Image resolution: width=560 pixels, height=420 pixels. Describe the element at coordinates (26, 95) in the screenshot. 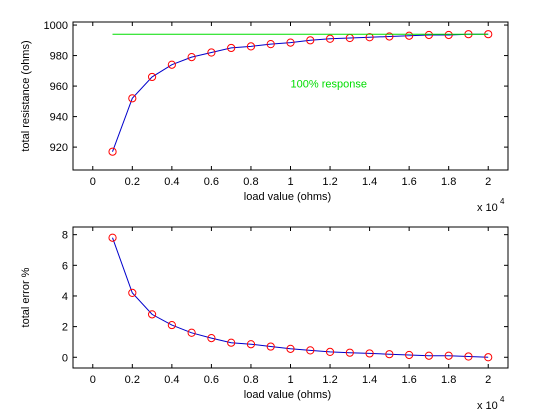

I see `resistance-y-axis-label: total resistance (ohms)` at that location.